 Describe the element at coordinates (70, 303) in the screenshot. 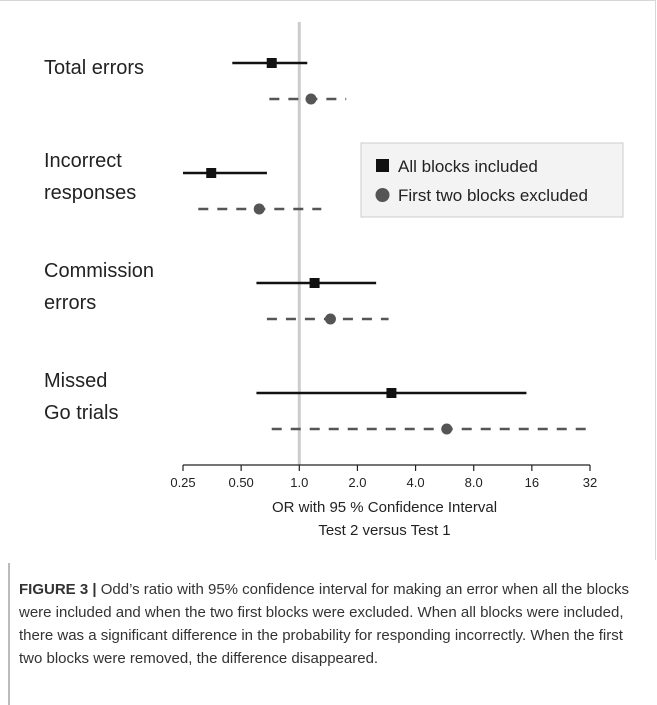

I see `category-label: errors` at that location.